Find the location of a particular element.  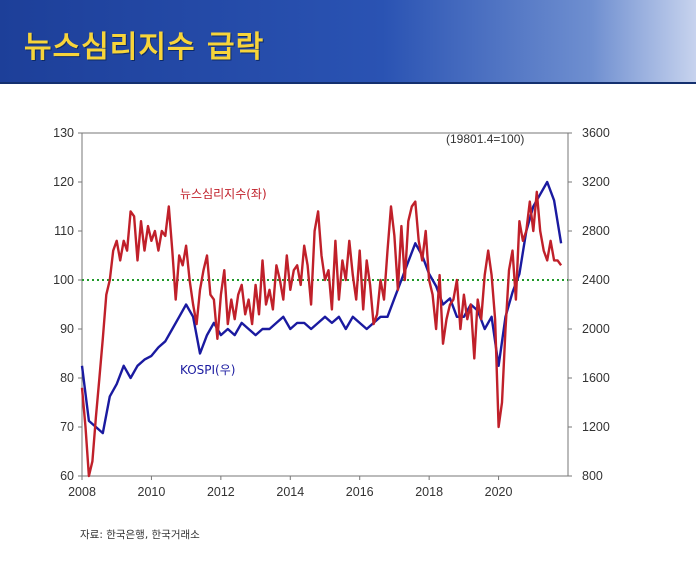

chart-note: (19801.4=100) is located at coordinates (485, 139).